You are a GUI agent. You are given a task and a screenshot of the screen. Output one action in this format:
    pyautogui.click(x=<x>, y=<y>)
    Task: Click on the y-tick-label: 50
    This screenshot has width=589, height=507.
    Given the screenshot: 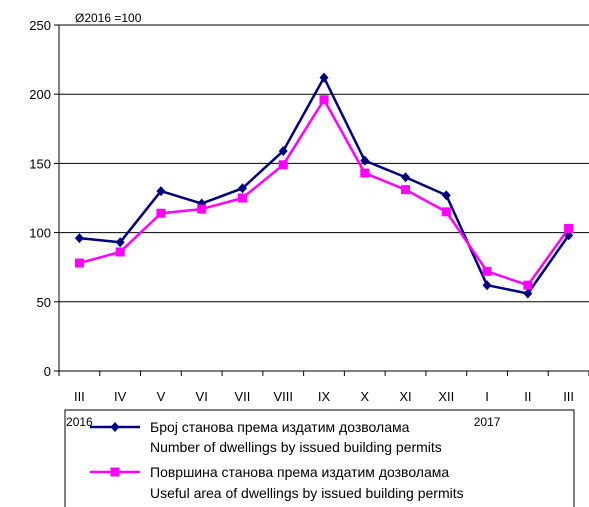 What is the action you would take?
    pyautogui.click(x=44, y=302)
    